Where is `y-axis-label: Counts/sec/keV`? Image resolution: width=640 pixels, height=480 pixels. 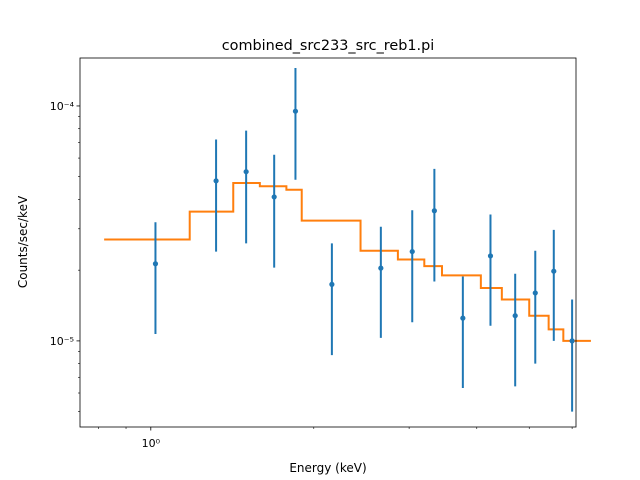 y-axis-label: Counts/sec/keV is located at coordinates (23, 241).